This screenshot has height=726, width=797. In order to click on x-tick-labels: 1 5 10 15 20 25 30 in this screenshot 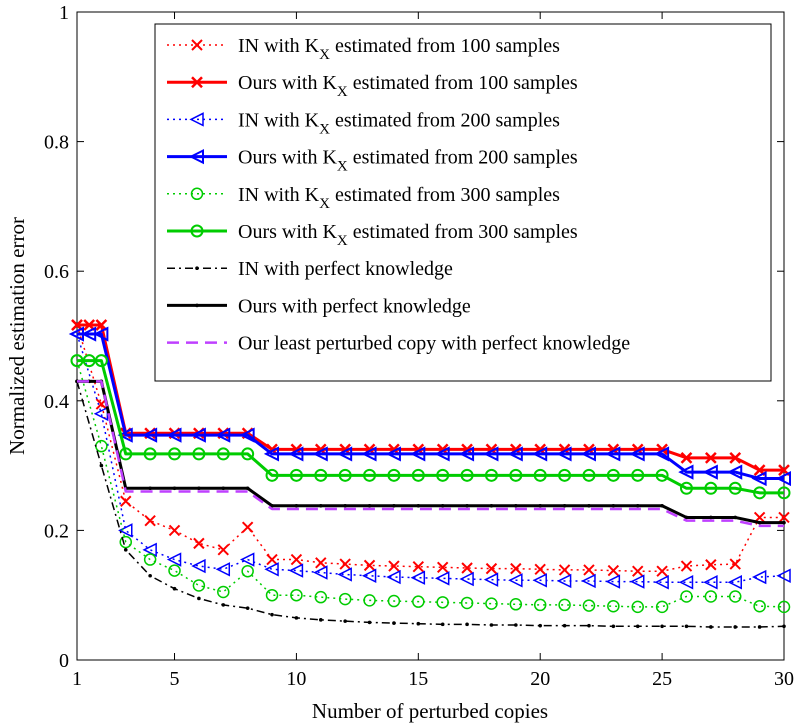, I will do `click(433, 679)`.